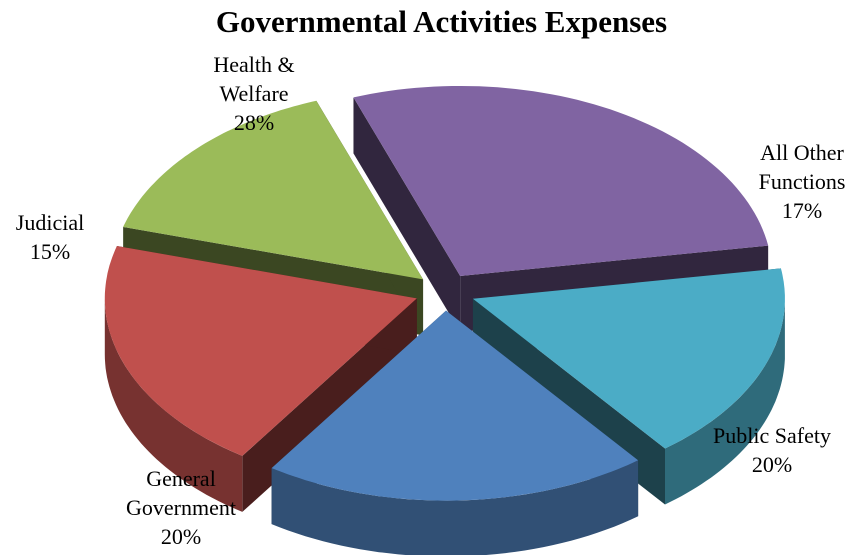 This screenshot has width=863, height=555. What do you see at coordinates (254, 122) in the screenshot?
I see `slice-percent: 28%` at bounding box center [254, 122].